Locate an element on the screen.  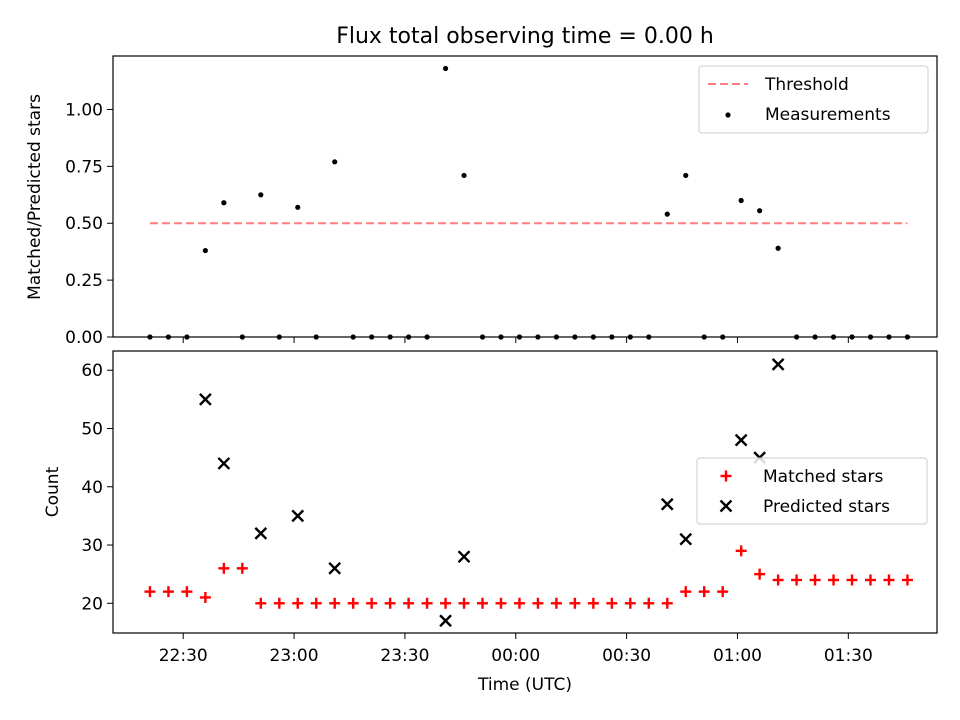
x-ticks-count: 22:30 23:00 23:30 00:00 00:30 01:00 01:30 is located at coordinates (516, 649).